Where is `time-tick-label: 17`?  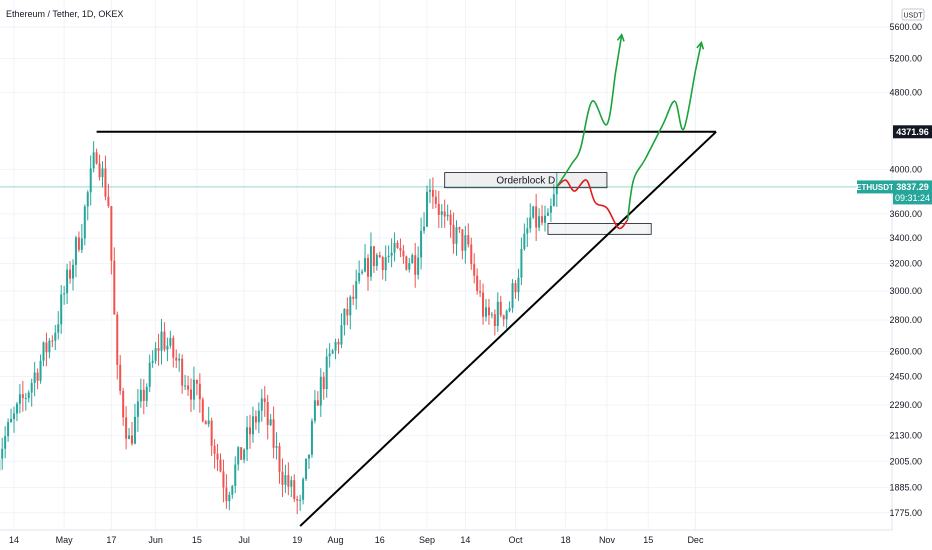 time-tick-label: 17 is located at coordinates (111, 540).